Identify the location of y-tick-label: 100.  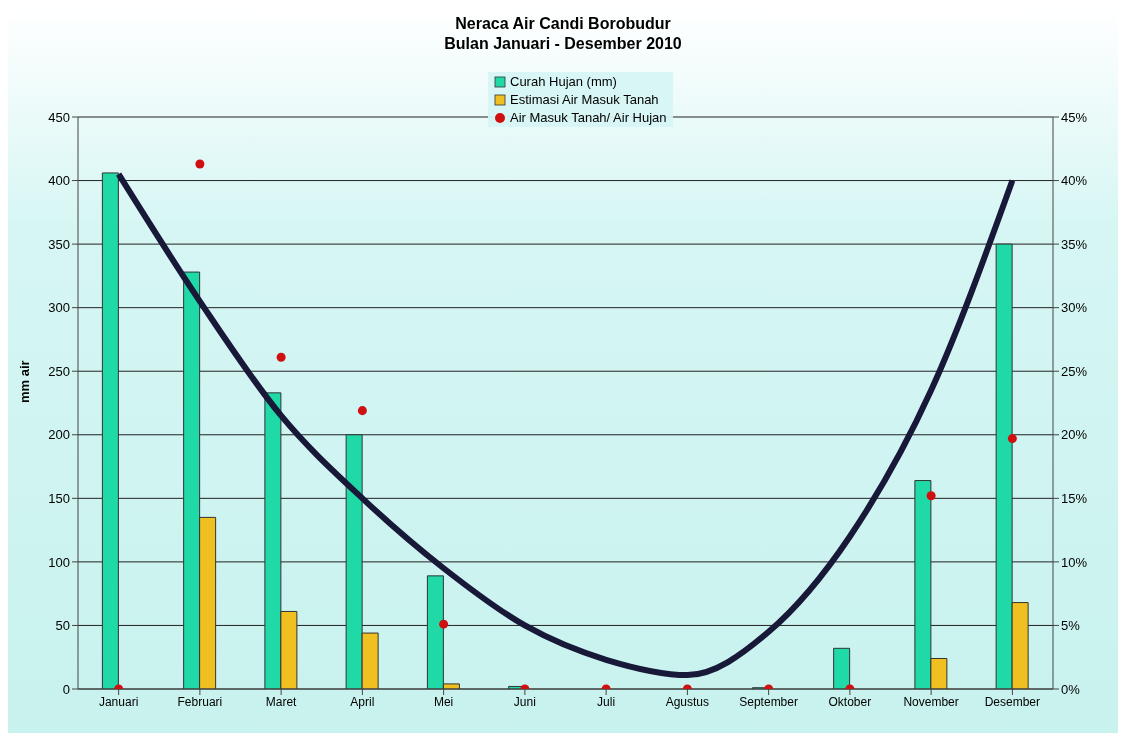
(59, 562).